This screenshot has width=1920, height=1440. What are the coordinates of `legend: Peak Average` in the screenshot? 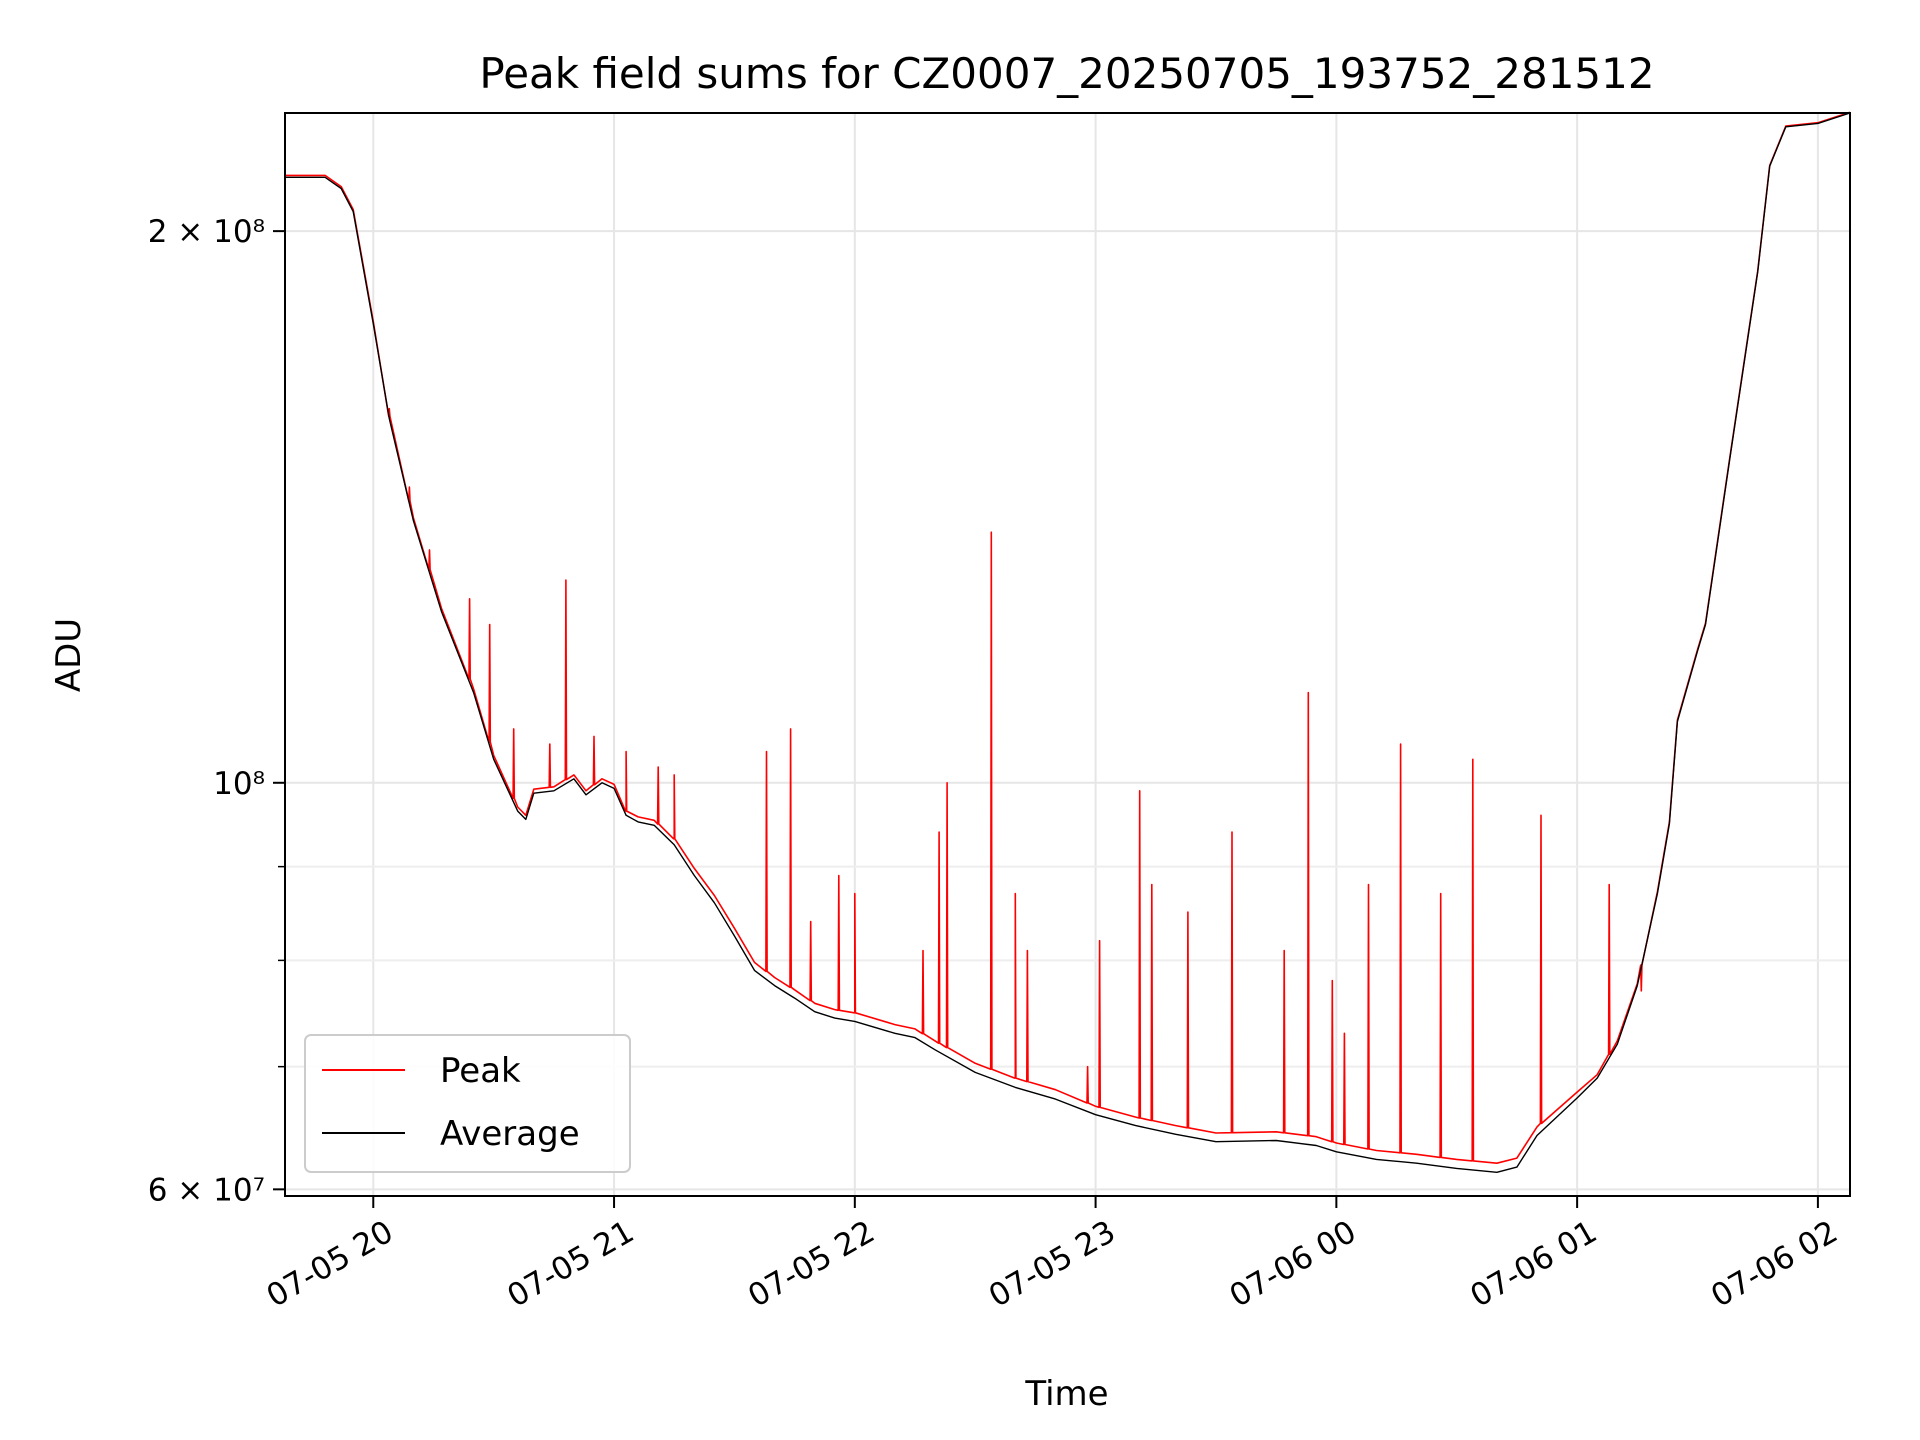 It's located at (467, 1103).